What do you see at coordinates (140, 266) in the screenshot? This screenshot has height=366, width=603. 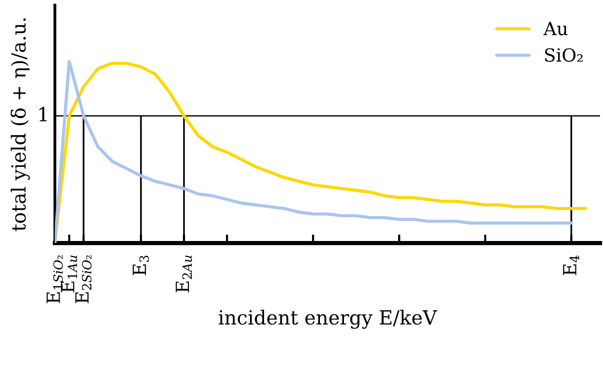 I see `x-tick-label: E$_{3}$` at bounding box center [140, 266].